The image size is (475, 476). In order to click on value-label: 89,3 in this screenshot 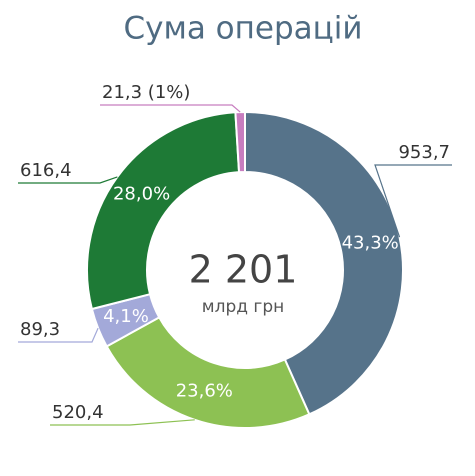, I will do `click(40, 329)`.